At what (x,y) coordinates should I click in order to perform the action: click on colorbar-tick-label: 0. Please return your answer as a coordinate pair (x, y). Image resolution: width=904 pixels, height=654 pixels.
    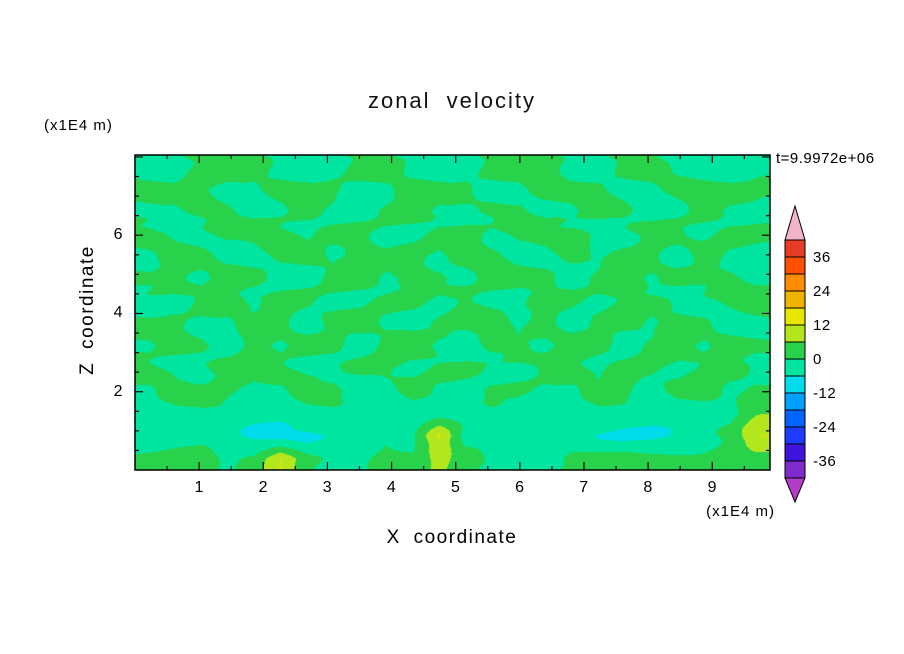
    Looking at the image, I should click on (817, 359).